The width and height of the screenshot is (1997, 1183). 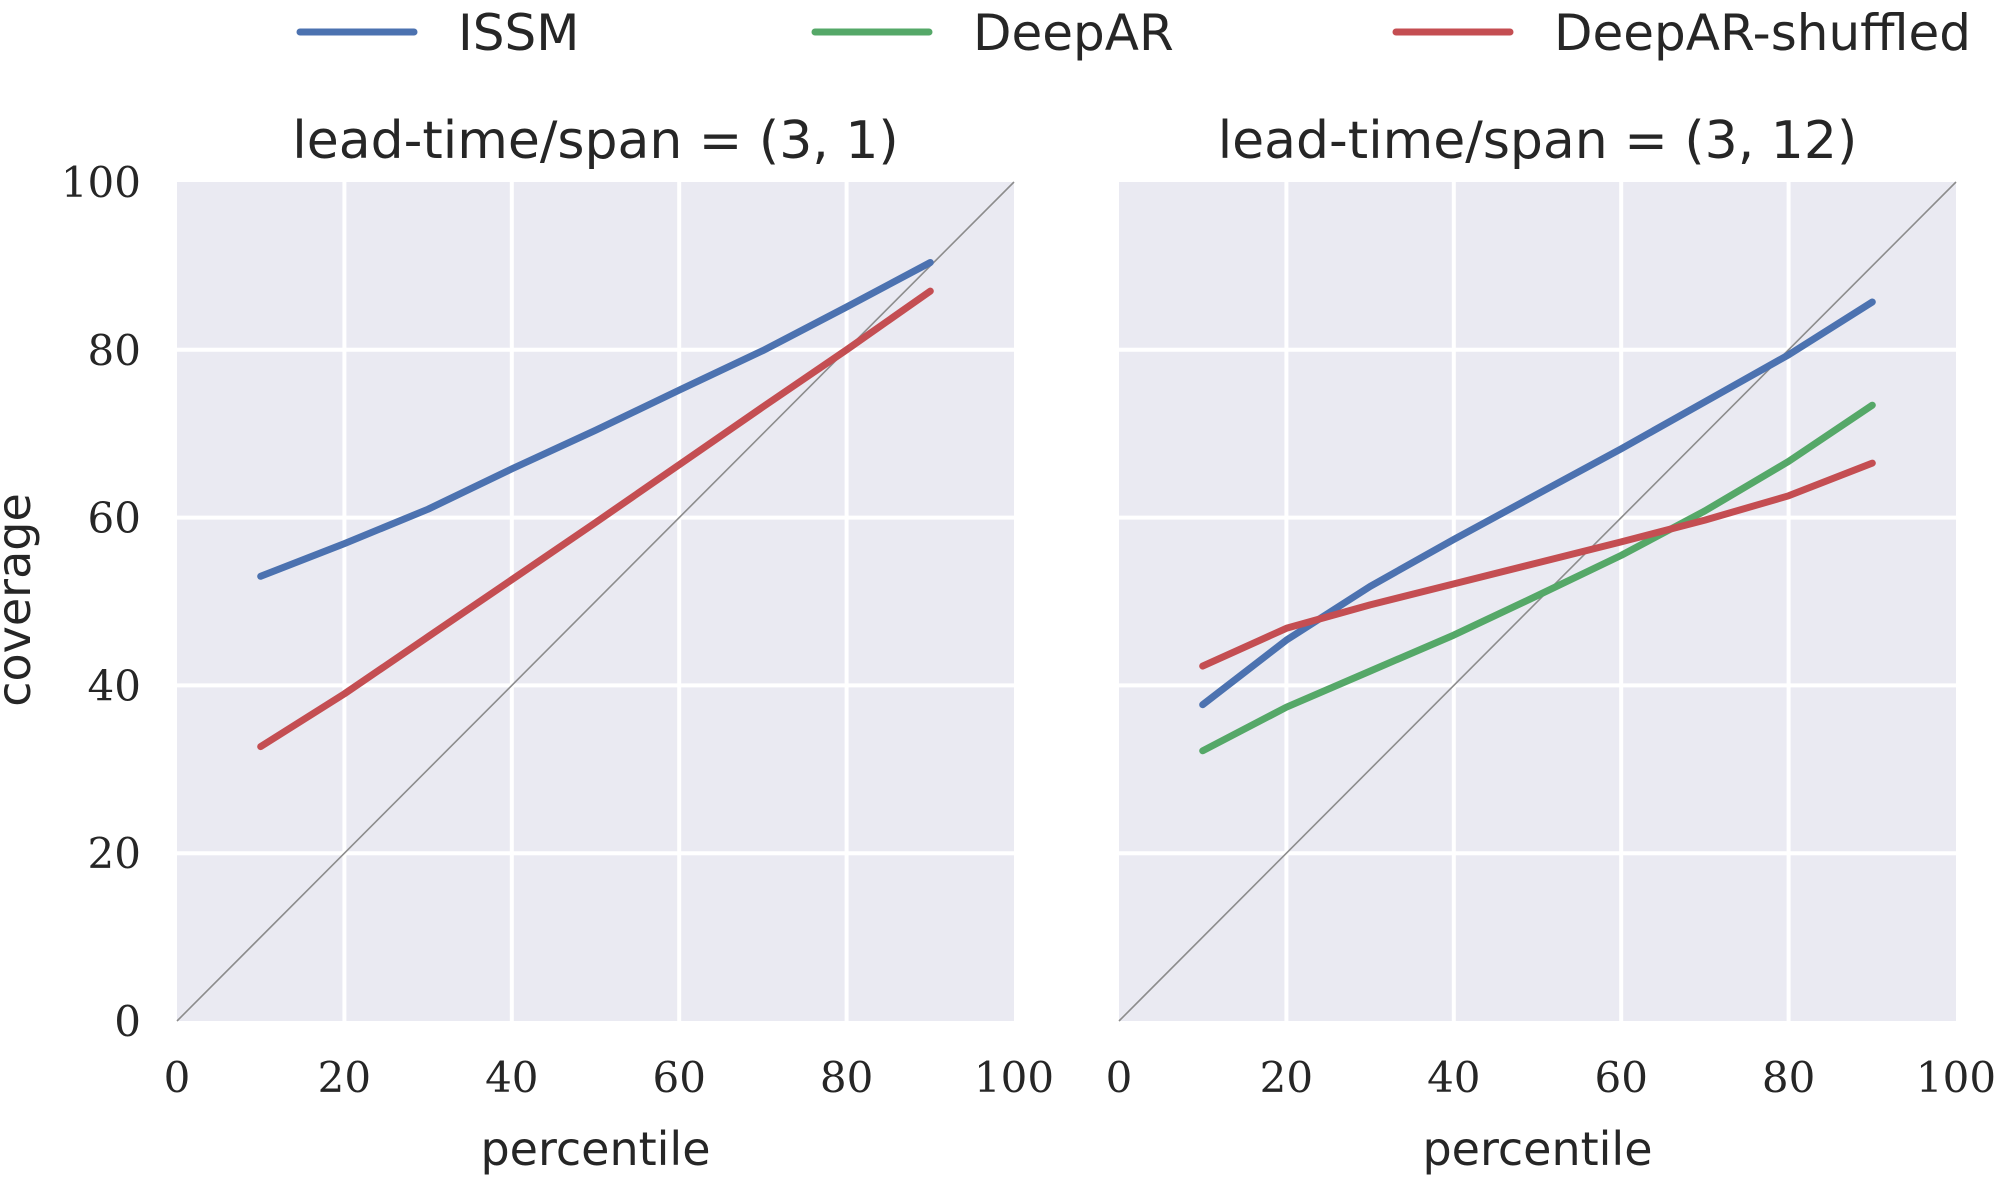 What do you see at coordinates (127, 1021) in the screenshot?
I see `y-tick-label: 0` at bounding box center [127, 1021].